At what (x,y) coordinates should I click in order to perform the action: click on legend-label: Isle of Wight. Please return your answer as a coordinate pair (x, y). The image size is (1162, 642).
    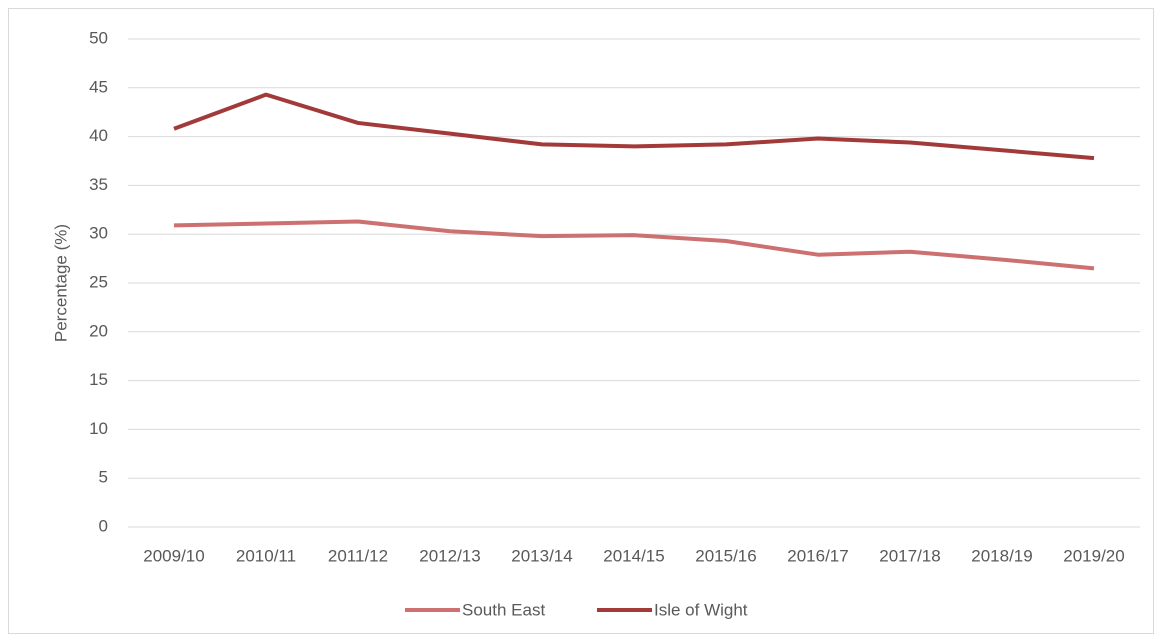
    Looking at the image, I should click on (701, 609).